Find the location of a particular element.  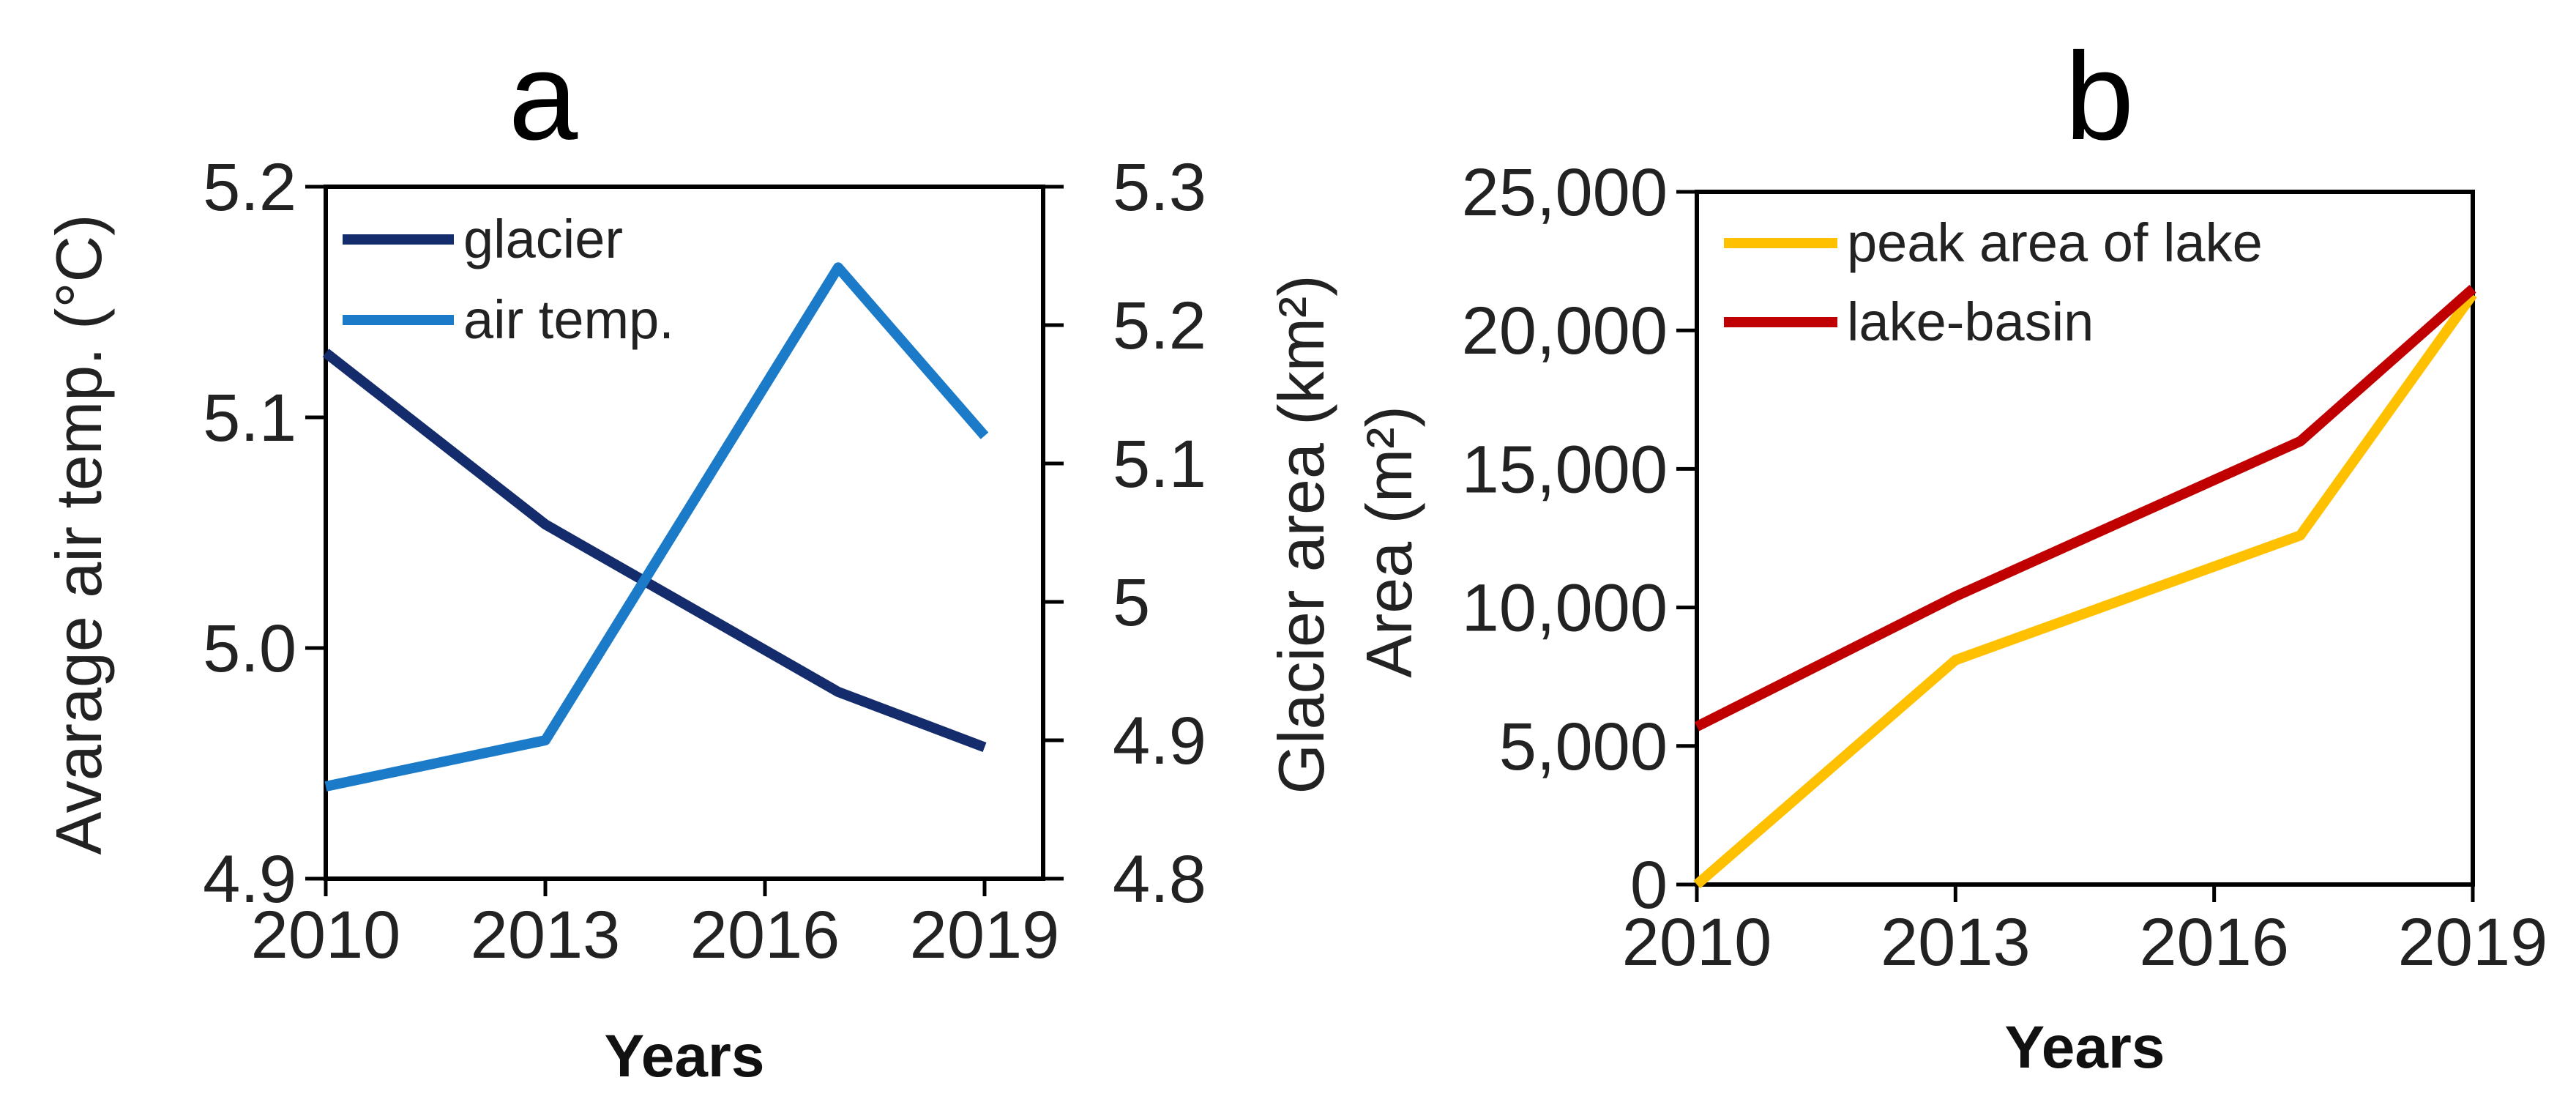

panel-b-y-tick-label: 15,000 is located at coordinates (1565, 469).